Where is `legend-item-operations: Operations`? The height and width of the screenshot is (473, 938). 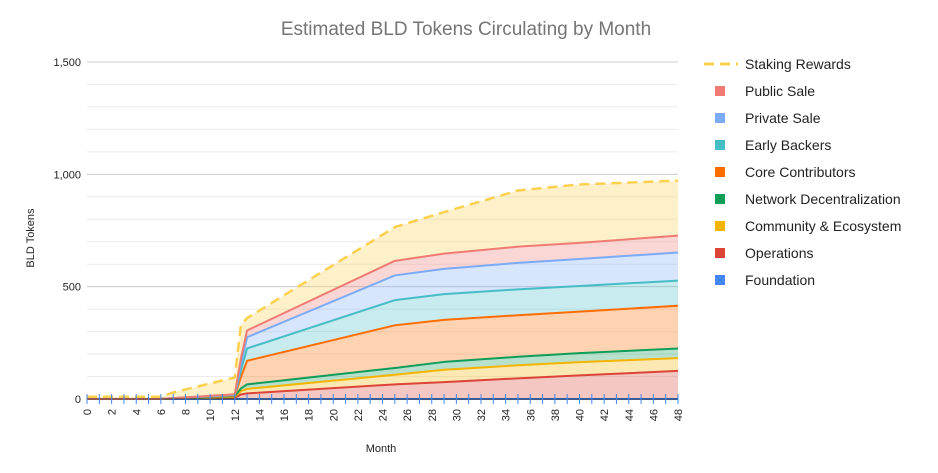 legend-item-operations: Operations is located at coordinates (764, 253).